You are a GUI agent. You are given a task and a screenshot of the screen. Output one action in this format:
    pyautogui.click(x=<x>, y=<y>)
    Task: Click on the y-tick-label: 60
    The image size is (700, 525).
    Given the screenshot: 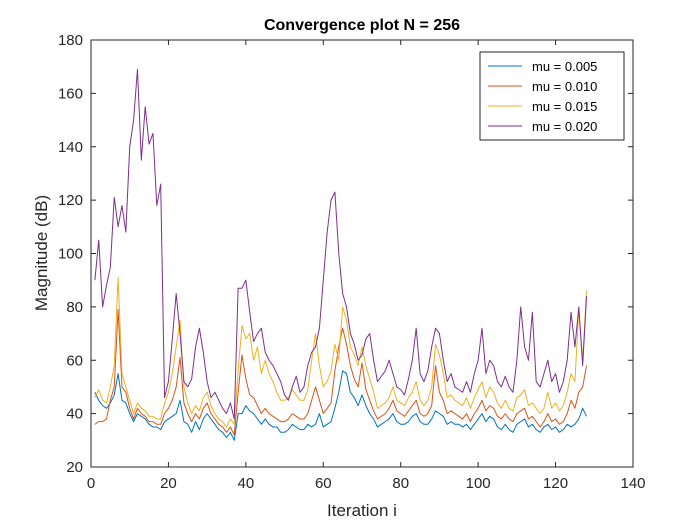 What is the action you would take?
    pyautogui.click(x=74, y=360)
    